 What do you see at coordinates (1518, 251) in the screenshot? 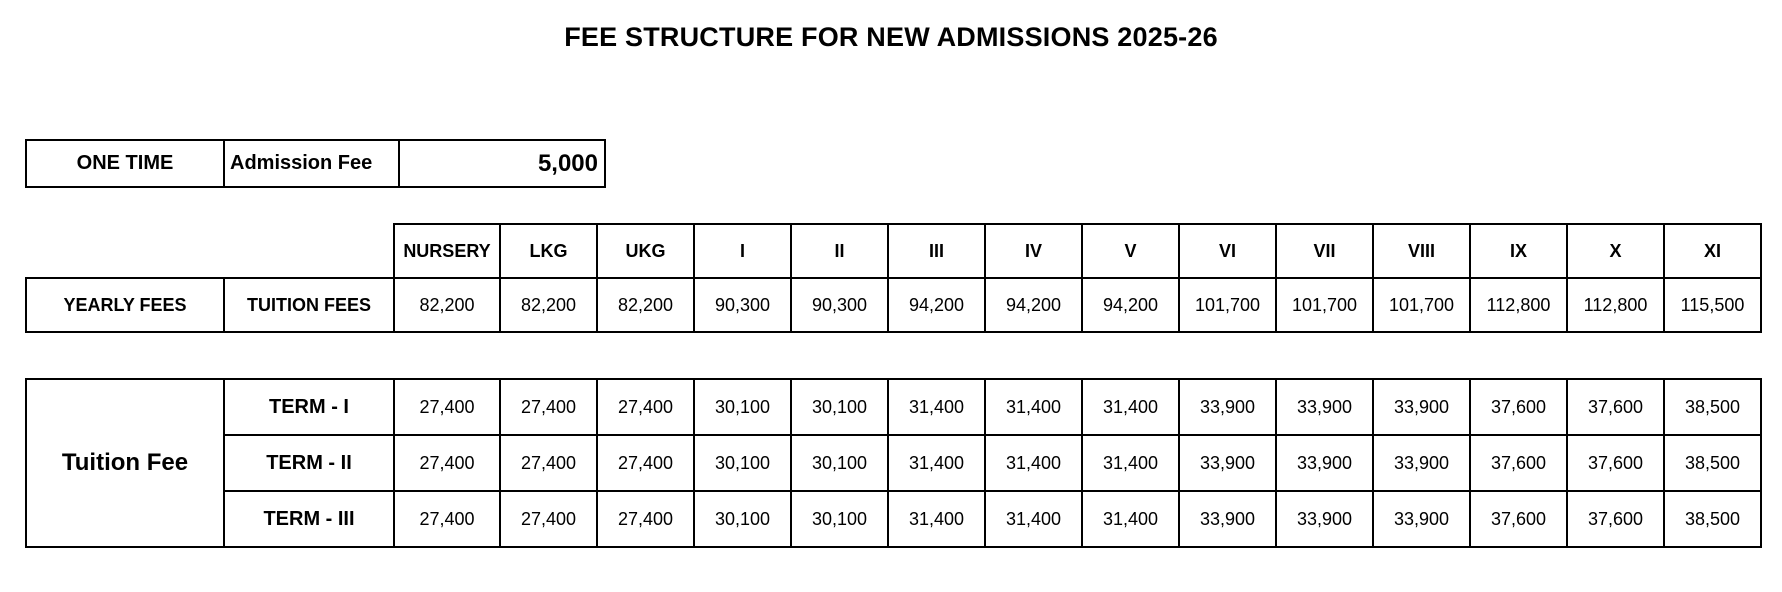
I see `class-header: IX` at bounding box center [1518, 251].